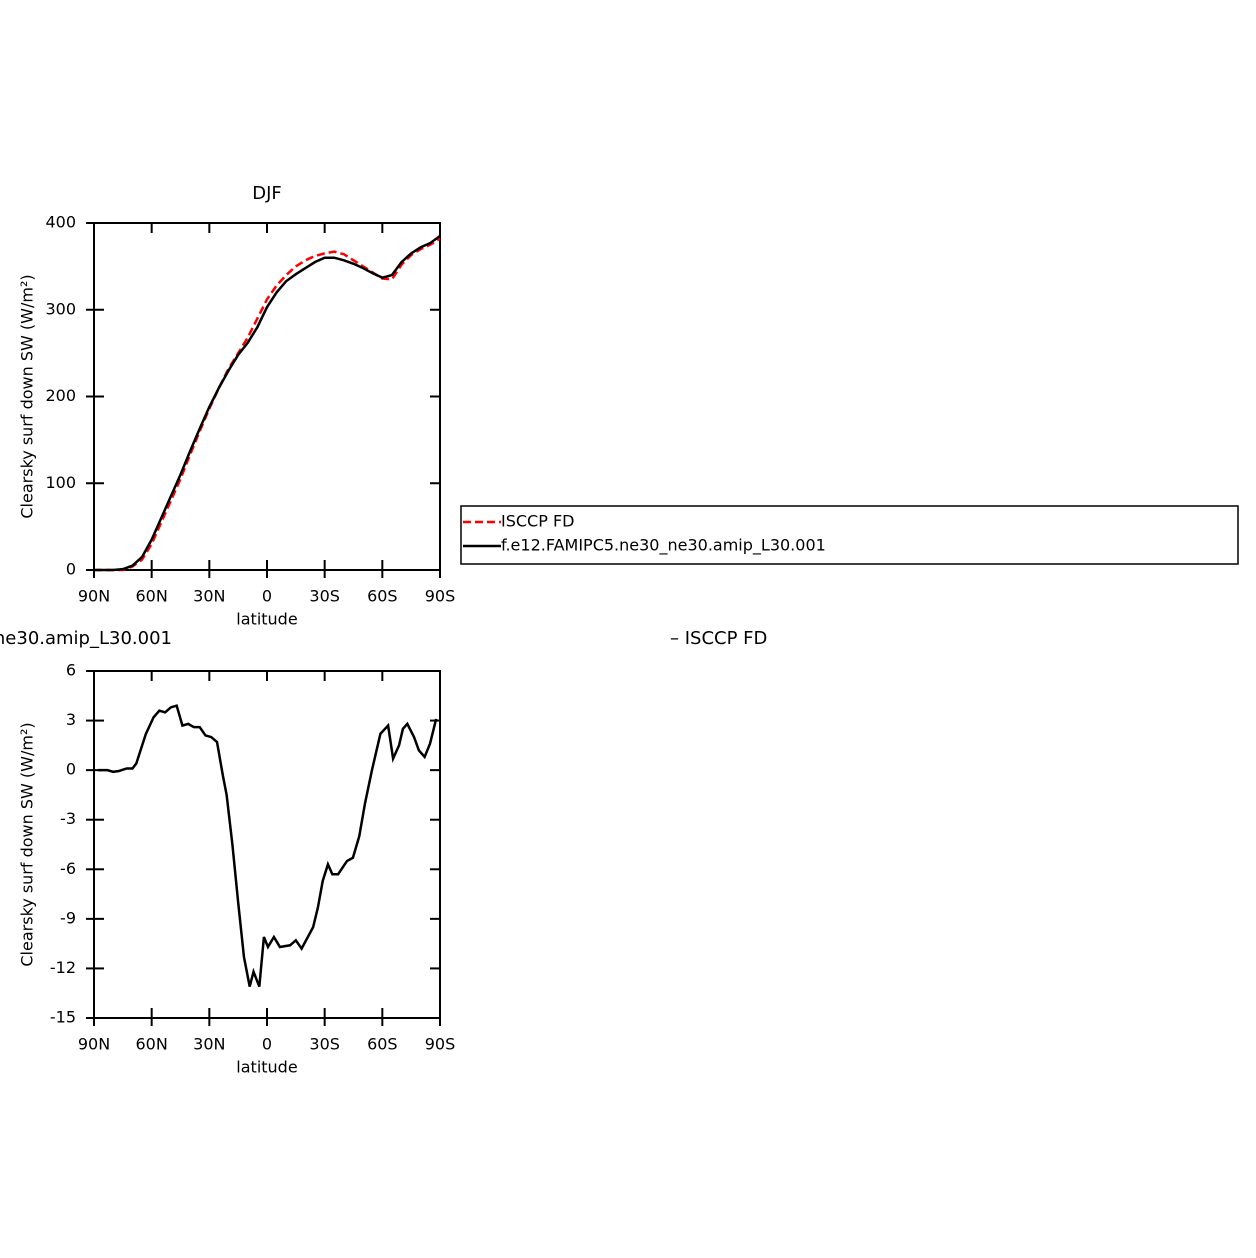 The image size is (1256, 1258). I want to click on y-tick-label: 3, so click(71, 719).